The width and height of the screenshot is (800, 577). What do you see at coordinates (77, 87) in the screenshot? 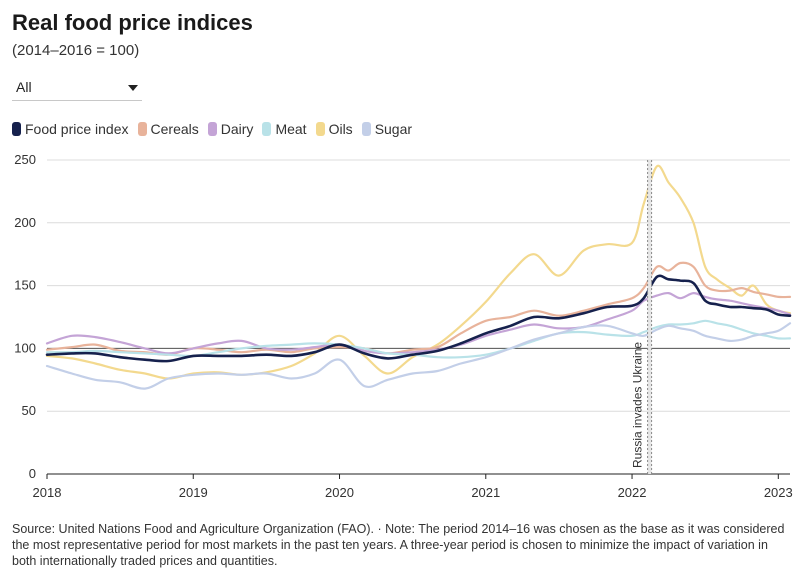
I see `series-filter-dropdown: All` at bounding box center [77, 87].